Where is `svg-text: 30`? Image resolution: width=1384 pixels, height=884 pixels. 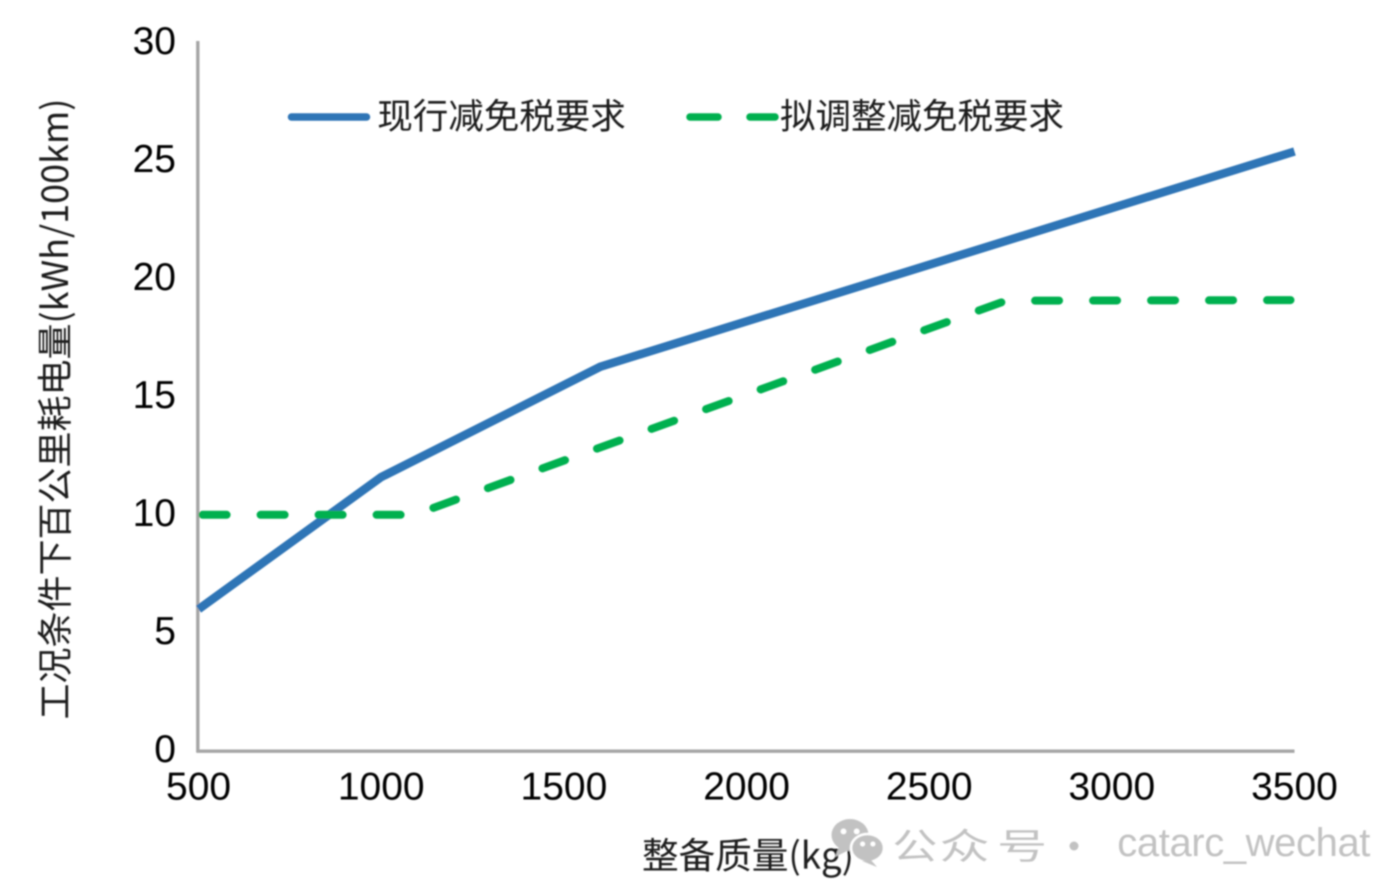 svg-text: 30 is located at coordinates (154, 41).